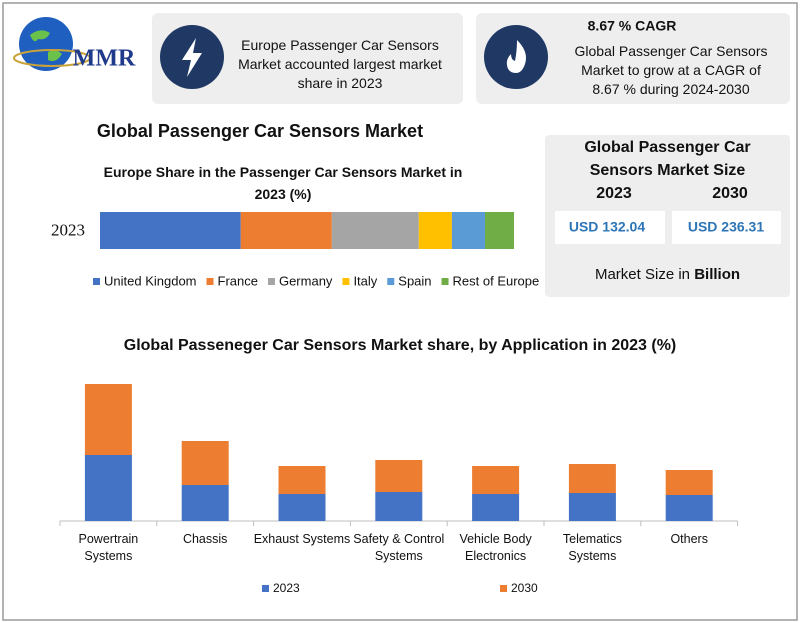 The width and height of the screenshot is (800, 623). I want to click on size-title: Global Passenger Car Sensors Market Size, so click(667, 159).